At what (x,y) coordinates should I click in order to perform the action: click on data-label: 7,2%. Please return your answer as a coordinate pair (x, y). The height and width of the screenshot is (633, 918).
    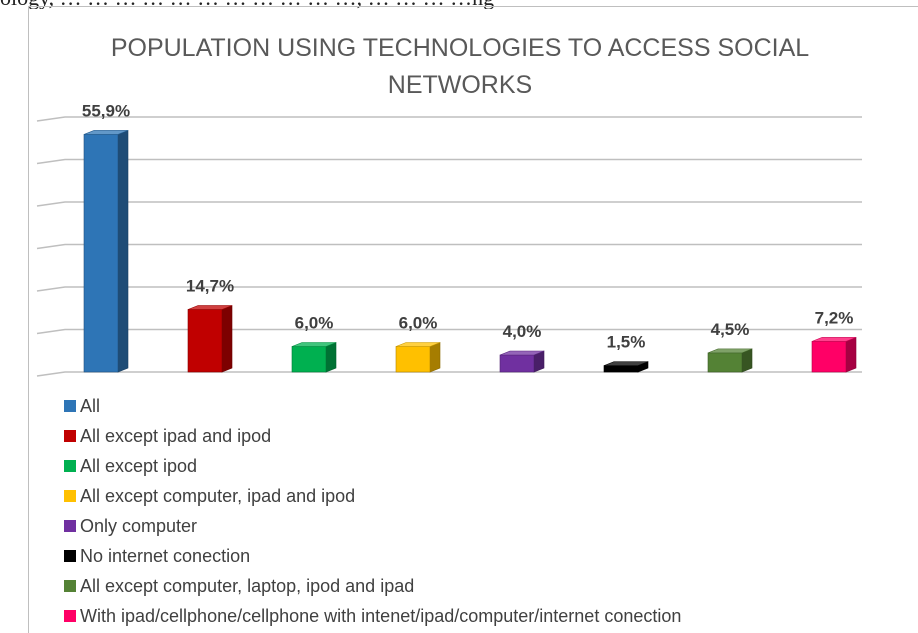
    Looking at the image, I should click on (834, 317).